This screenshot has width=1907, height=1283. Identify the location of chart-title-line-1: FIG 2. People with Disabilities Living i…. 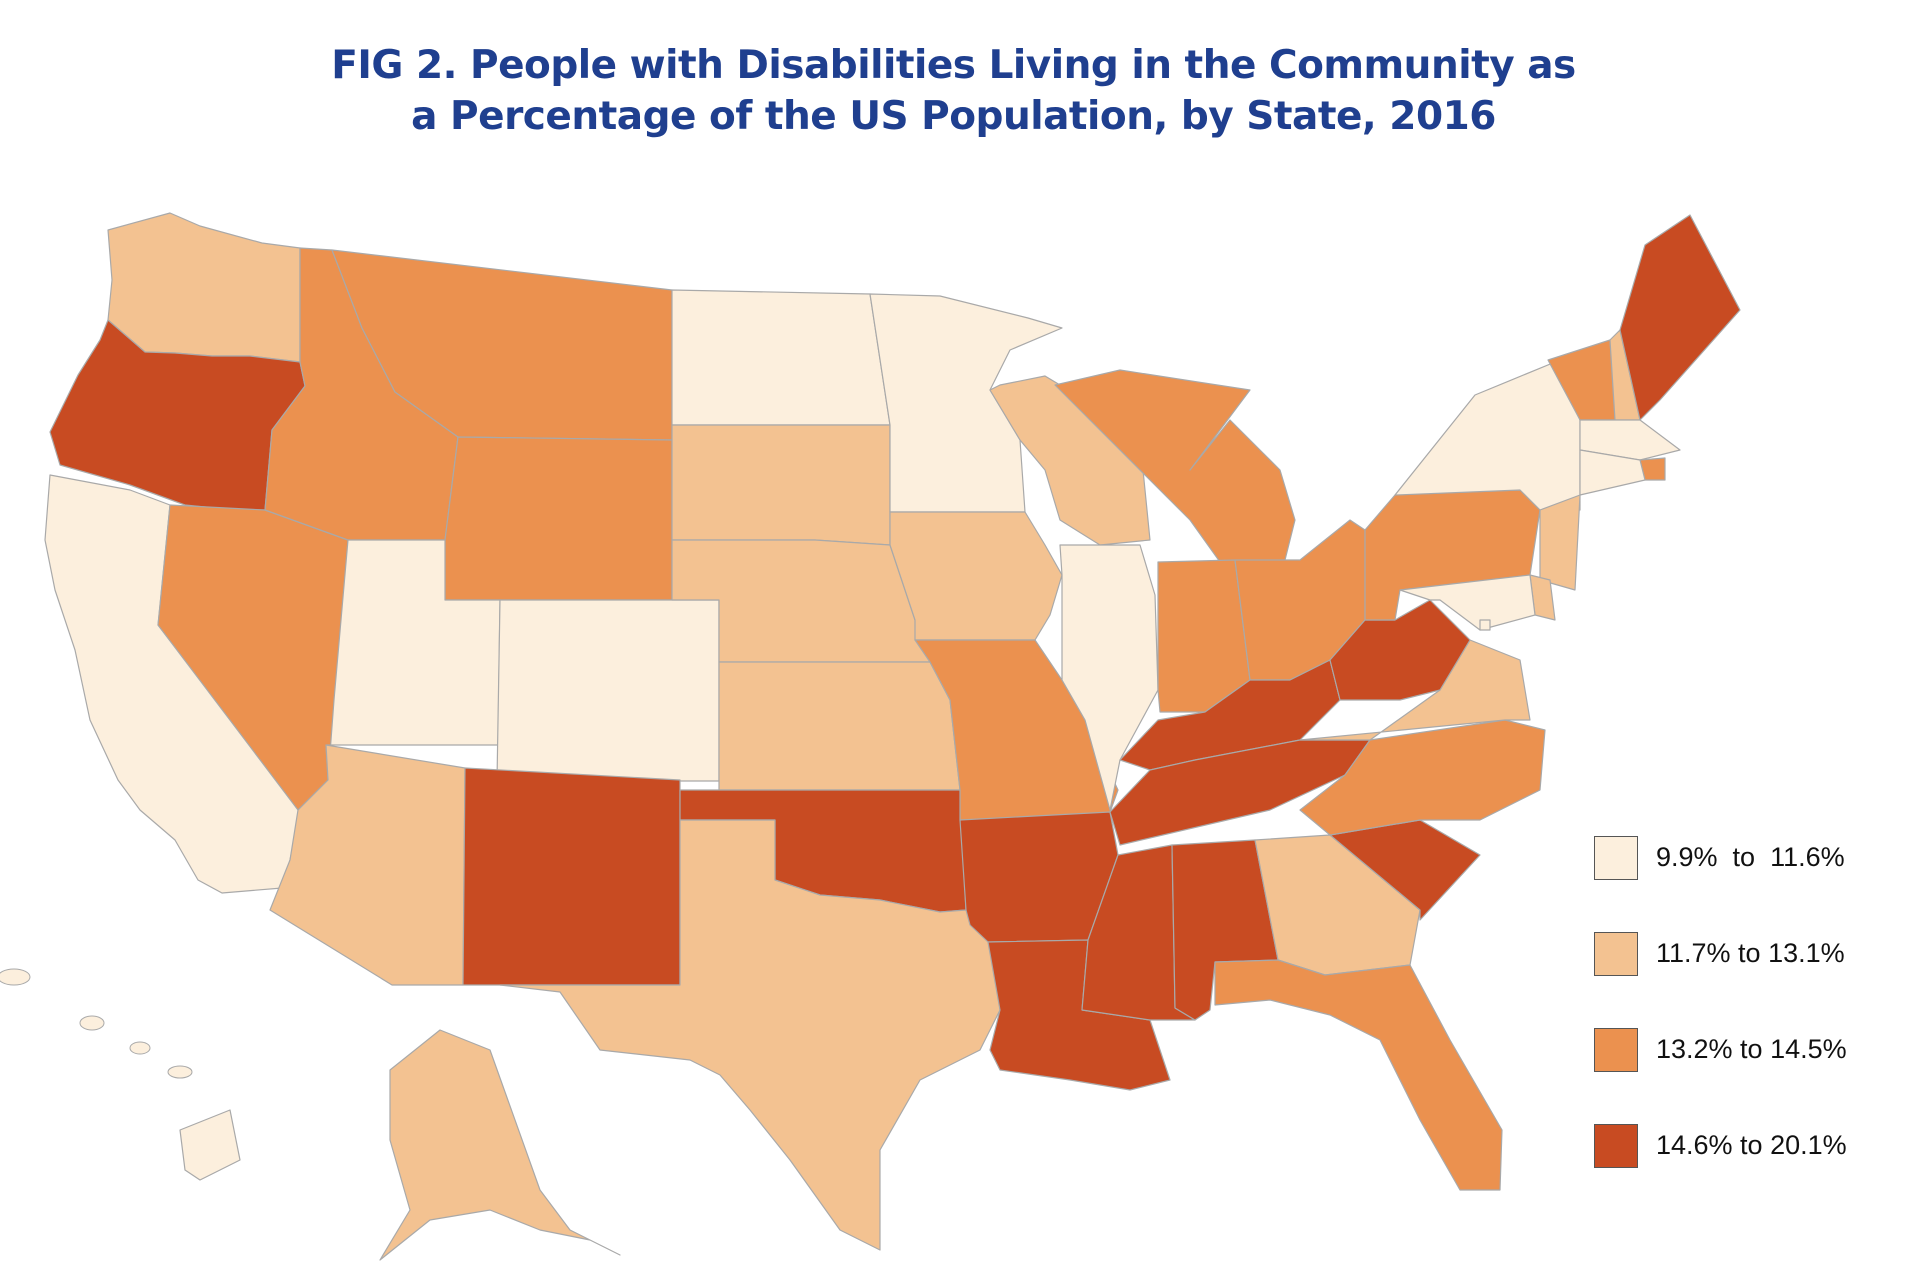
(953, 65).